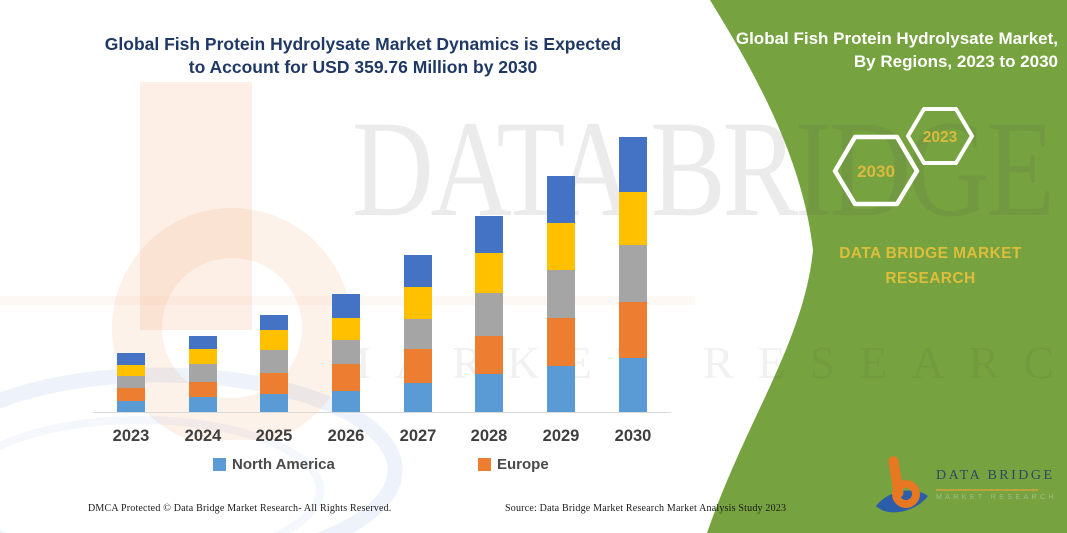 This screenshot has width=1067, height=533. I want to click on stacked-bar-2025, so click(274, 363).